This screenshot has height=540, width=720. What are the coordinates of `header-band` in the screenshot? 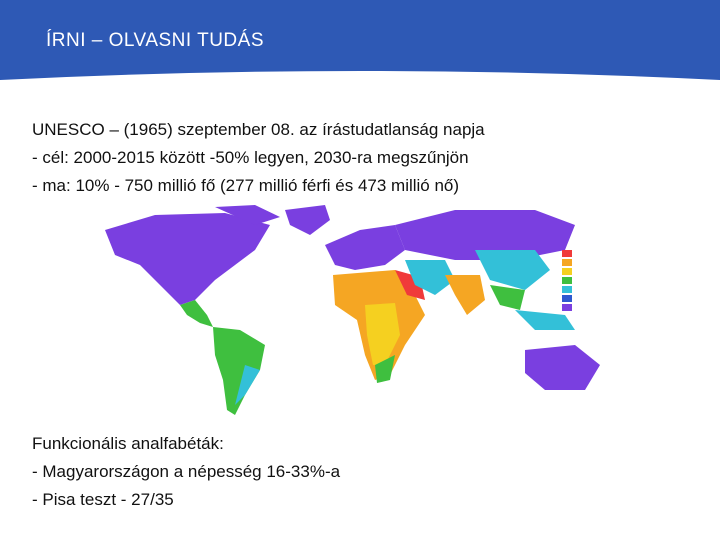 It's located at (360, 40).